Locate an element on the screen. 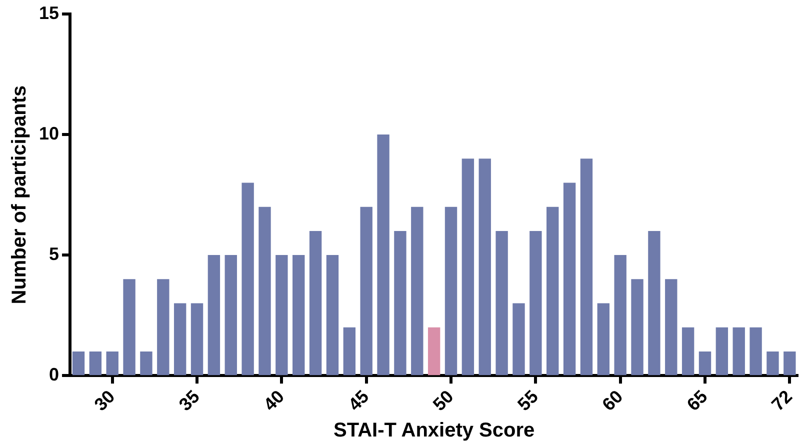 This screenshot has width=808, height=447. y-tick-label: 10 is located at coordinates (49, 133).